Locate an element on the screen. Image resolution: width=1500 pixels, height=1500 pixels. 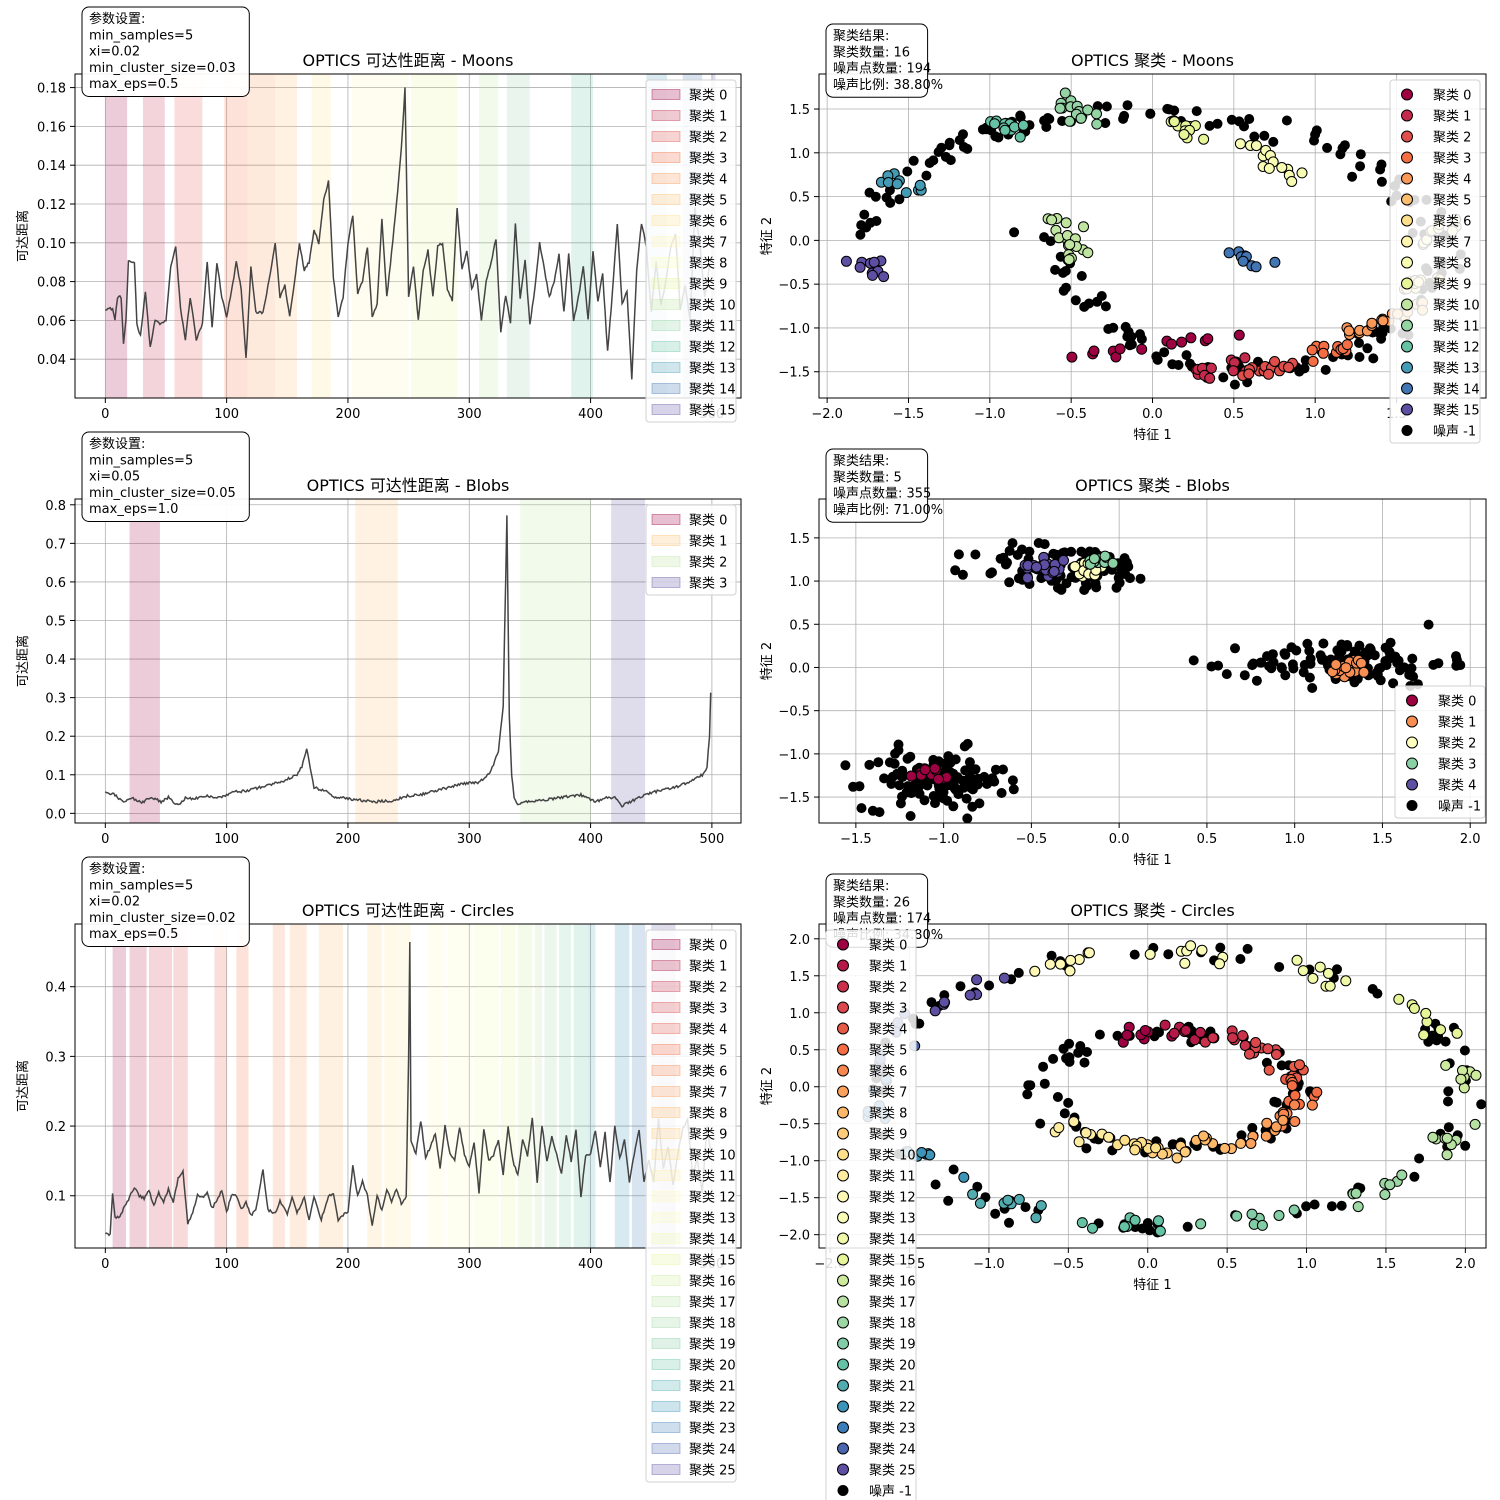
x-tick-label: 300 is located at coordinates (469, 839).